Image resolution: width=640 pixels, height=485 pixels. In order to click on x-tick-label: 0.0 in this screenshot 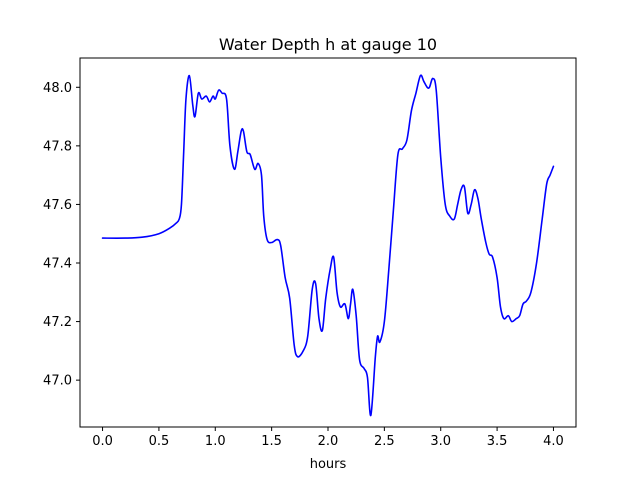, I will do `click(102, 441)`.